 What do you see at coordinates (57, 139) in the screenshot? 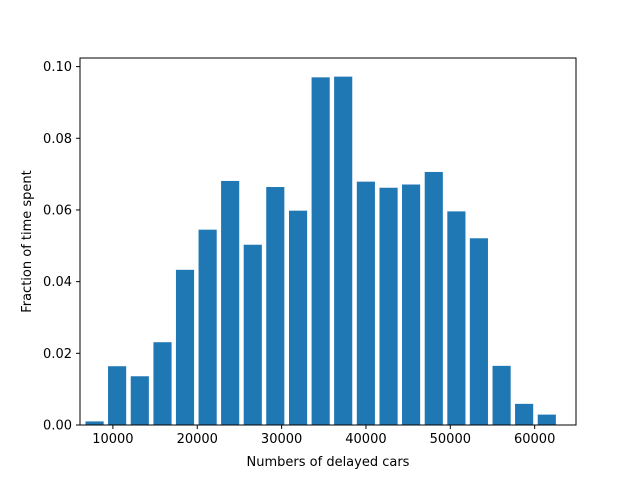
I see `y-tick-label: 0.08` at bounding box center [57, 139].